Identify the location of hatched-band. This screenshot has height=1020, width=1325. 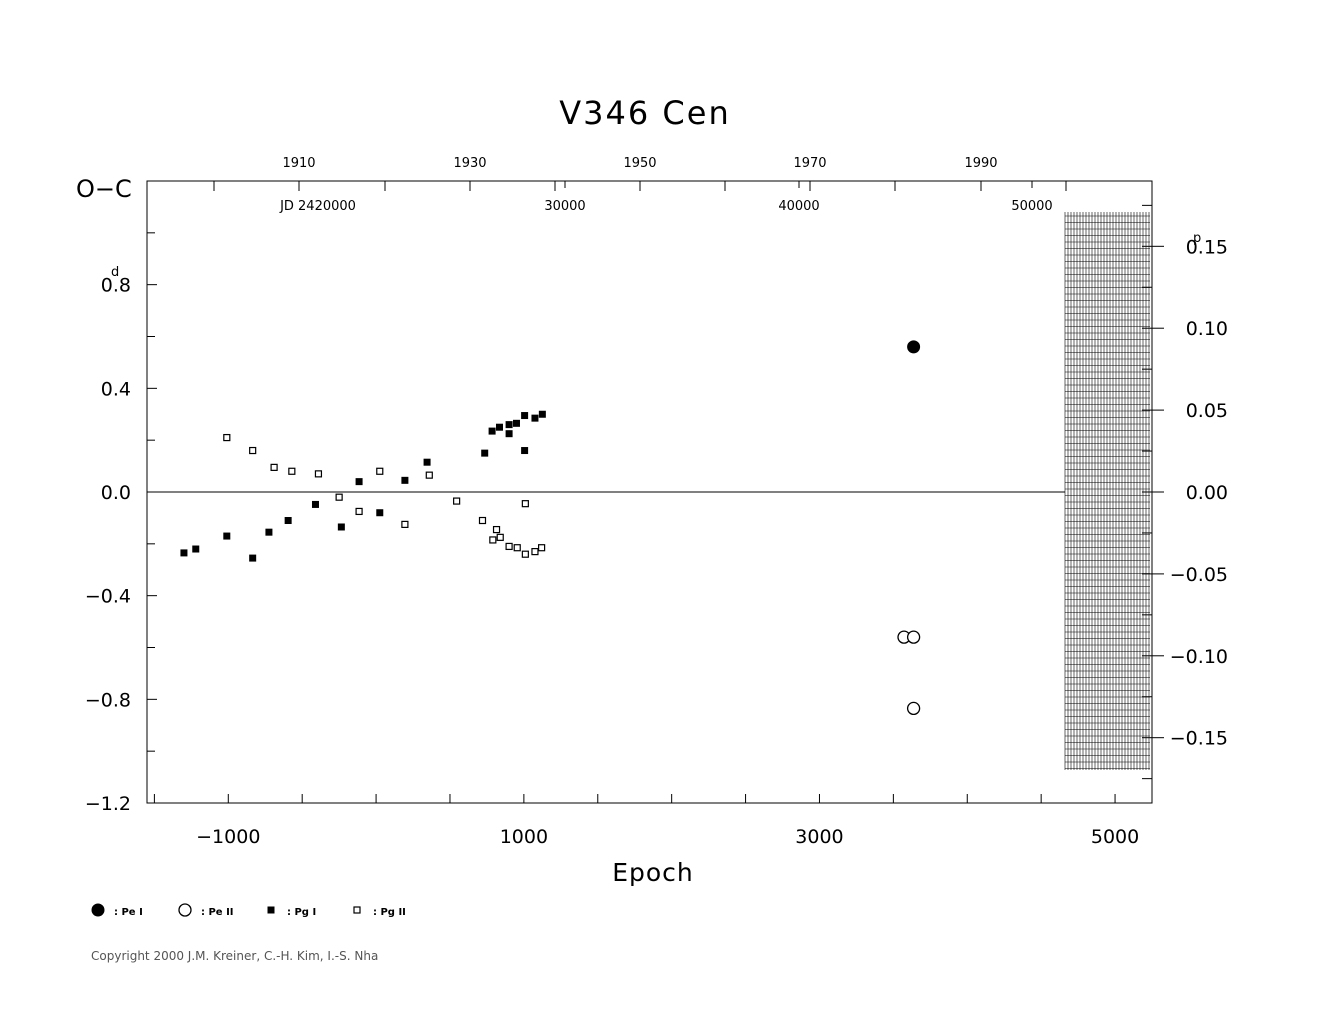
(1107, 491).